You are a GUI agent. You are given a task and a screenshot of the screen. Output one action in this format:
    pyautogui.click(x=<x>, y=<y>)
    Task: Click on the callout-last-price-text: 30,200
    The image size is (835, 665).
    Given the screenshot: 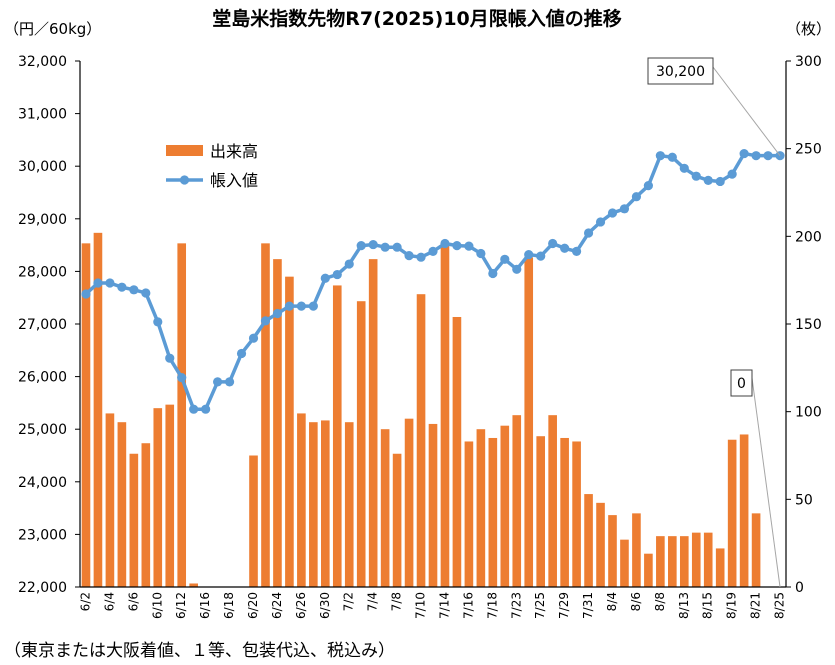 What is the action you would take?
    pyautogui.click(x=680, y=72)
    